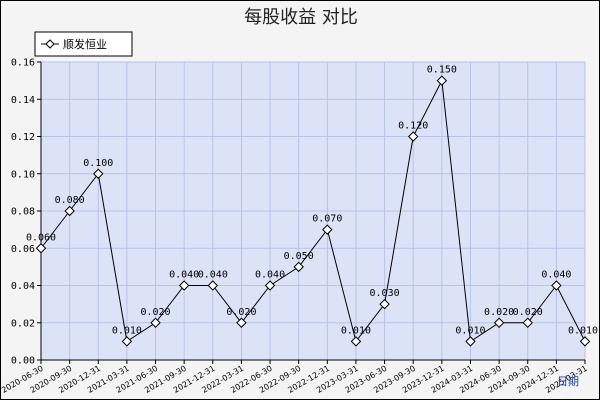 This screenshot has width=600, height=401. I want to click on y-tick-label: 0.06, so click(23, 249).